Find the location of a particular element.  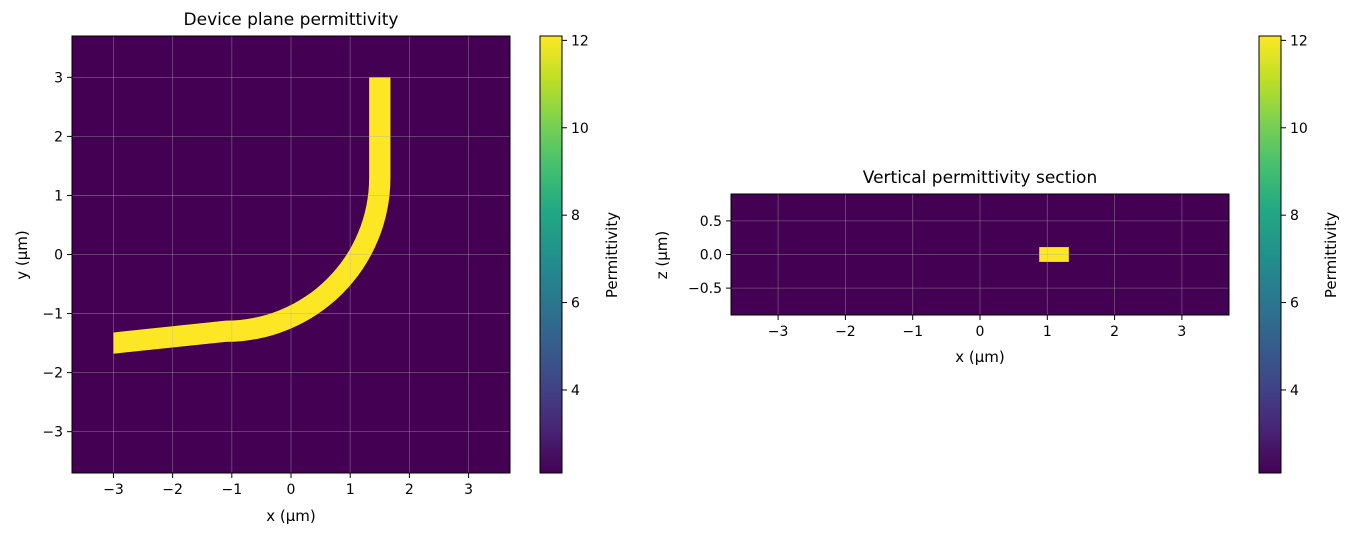

y-tick-label: 0.0 is located at coordinates (711, 256).